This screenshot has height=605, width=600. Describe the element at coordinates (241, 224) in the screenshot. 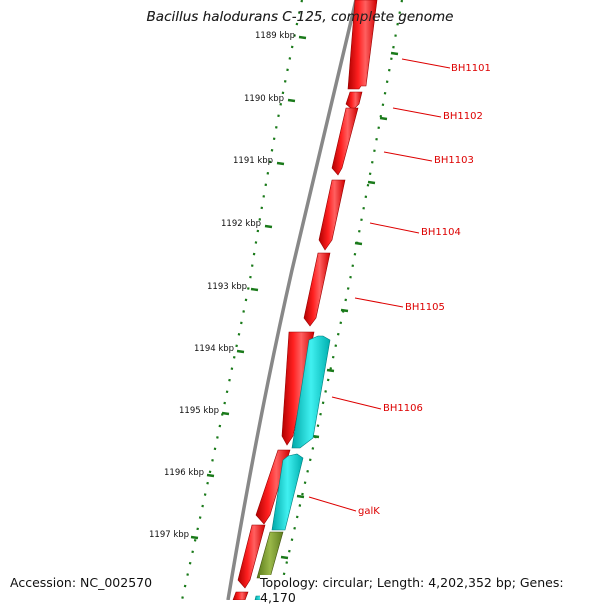

I see `kbp-label: 1192 kbp` at that location.